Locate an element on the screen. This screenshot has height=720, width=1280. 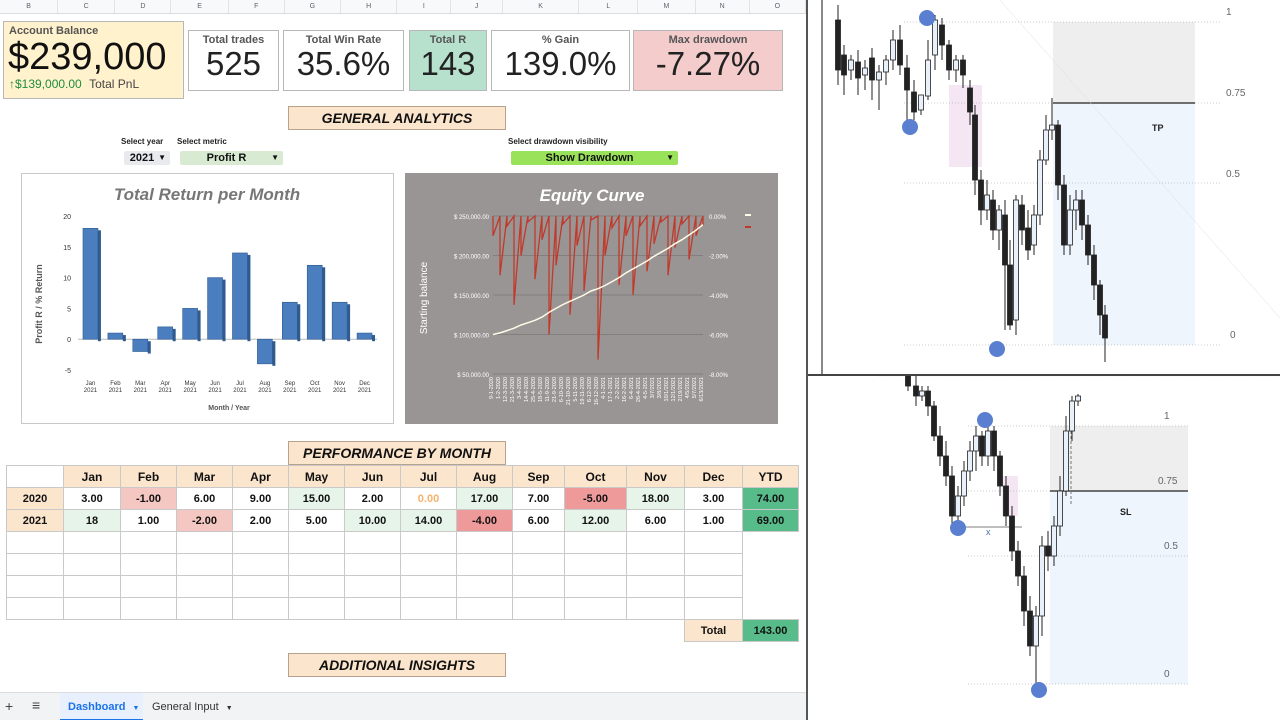
column-header-d: D is located at coordinates (143, 6).